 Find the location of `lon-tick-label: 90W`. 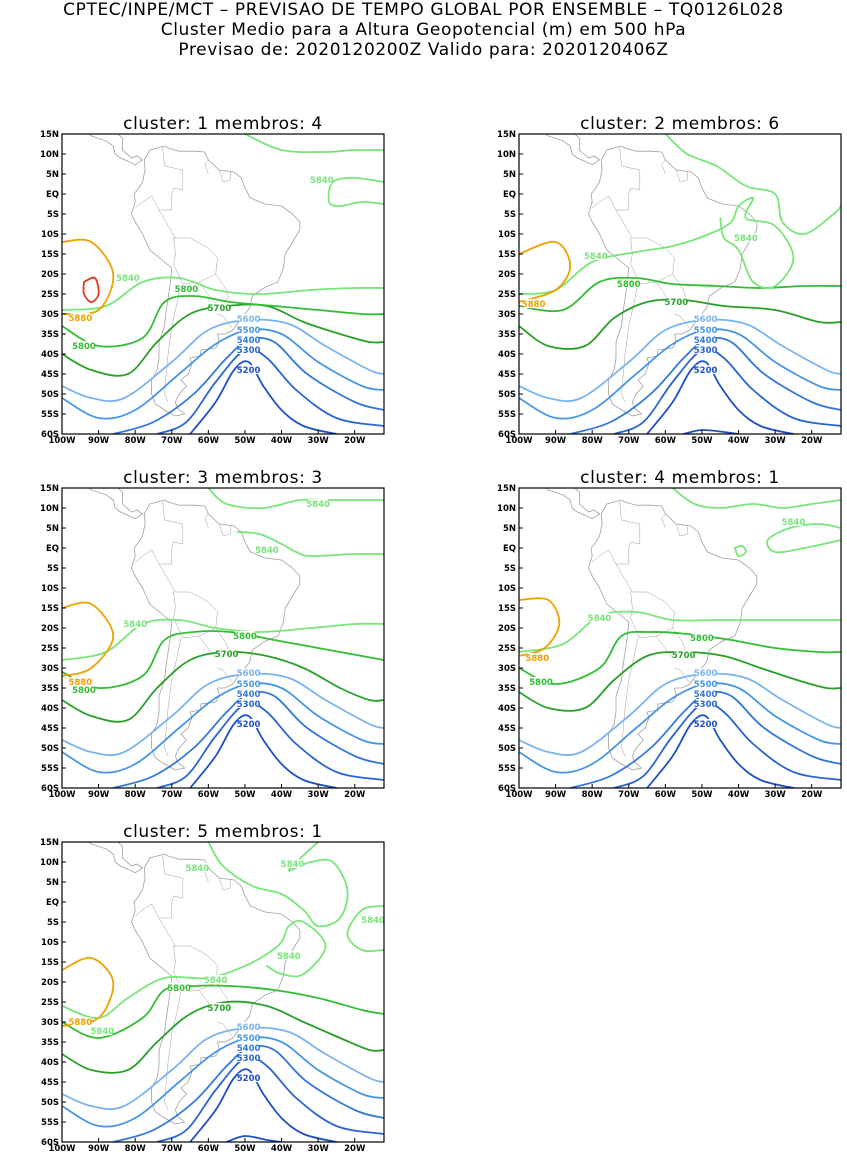

lon-tick-label: 90W is located at coordinates (556, 795).